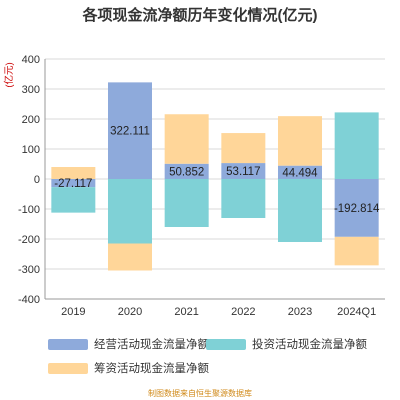 This screenshot has width=400, height=400. I want to click on legend-swatch-financing, so click(68, 368).